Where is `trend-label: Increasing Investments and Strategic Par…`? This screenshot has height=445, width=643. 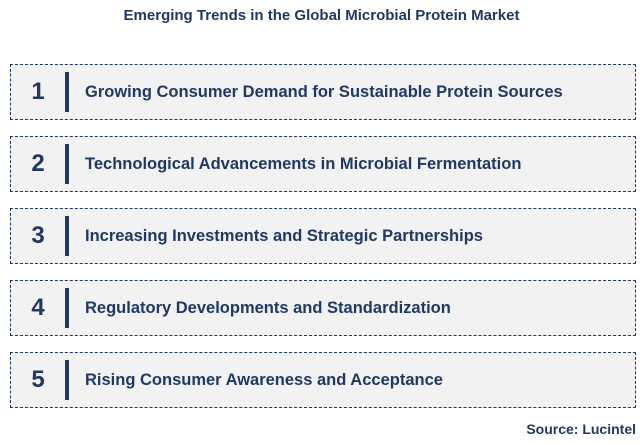
trend-label: Increasing Investments and Strategic Par… is located at coordinates (284, 235).